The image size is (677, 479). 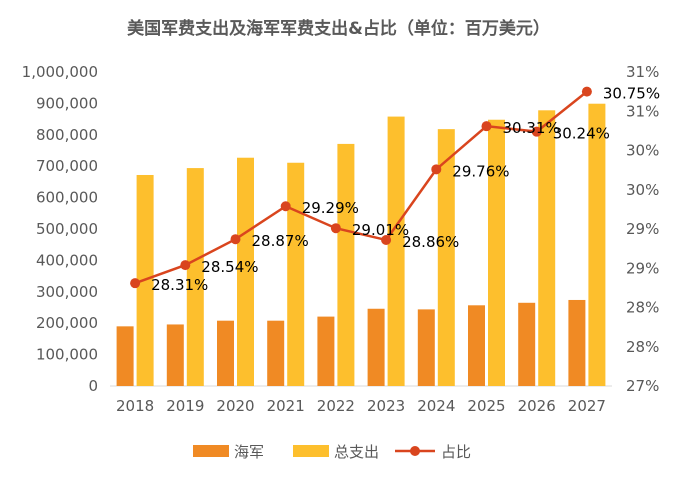 What do you see at coordinates (60, 72) in the screenshot?
I see `y-left-tick-label: 1,000,000` at bounding box center [60, 72].